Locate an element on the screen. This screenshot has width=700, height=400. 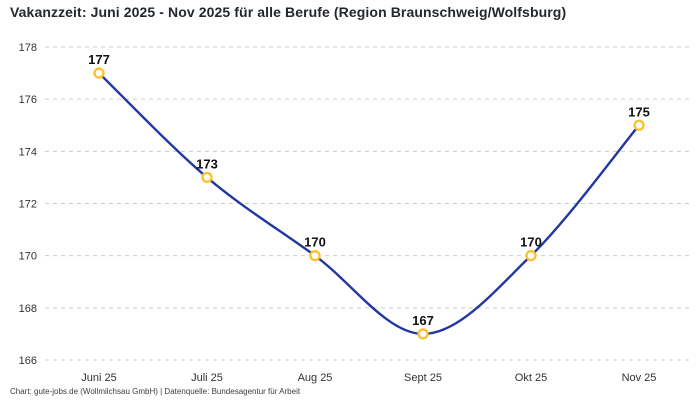
y-axis-tick-178: 178 is located at coordinates (28, 48).